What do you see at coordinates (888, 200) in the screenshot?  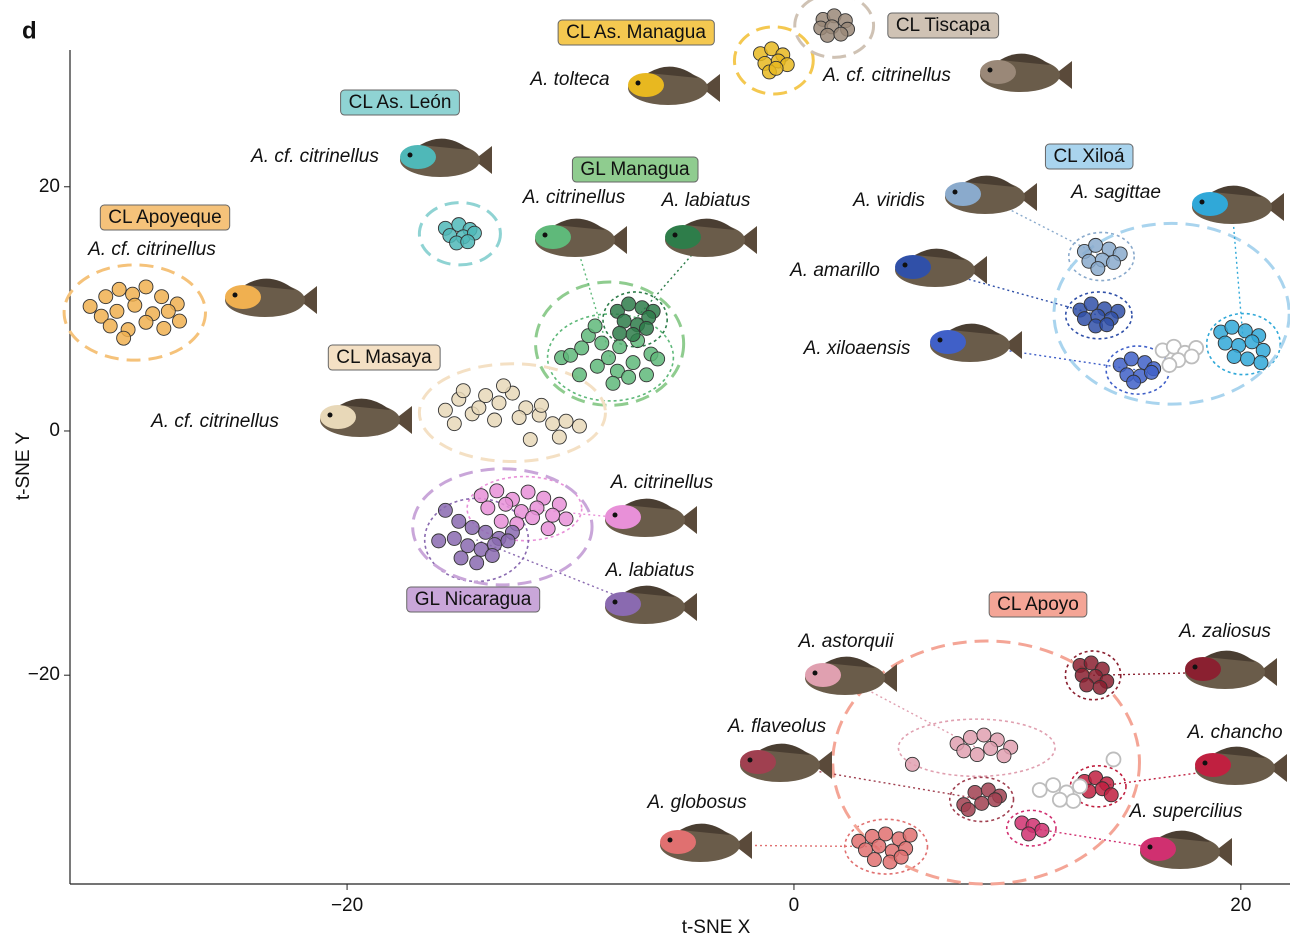 I see `species-label: A. viridis` at bounding box center [888, 200].